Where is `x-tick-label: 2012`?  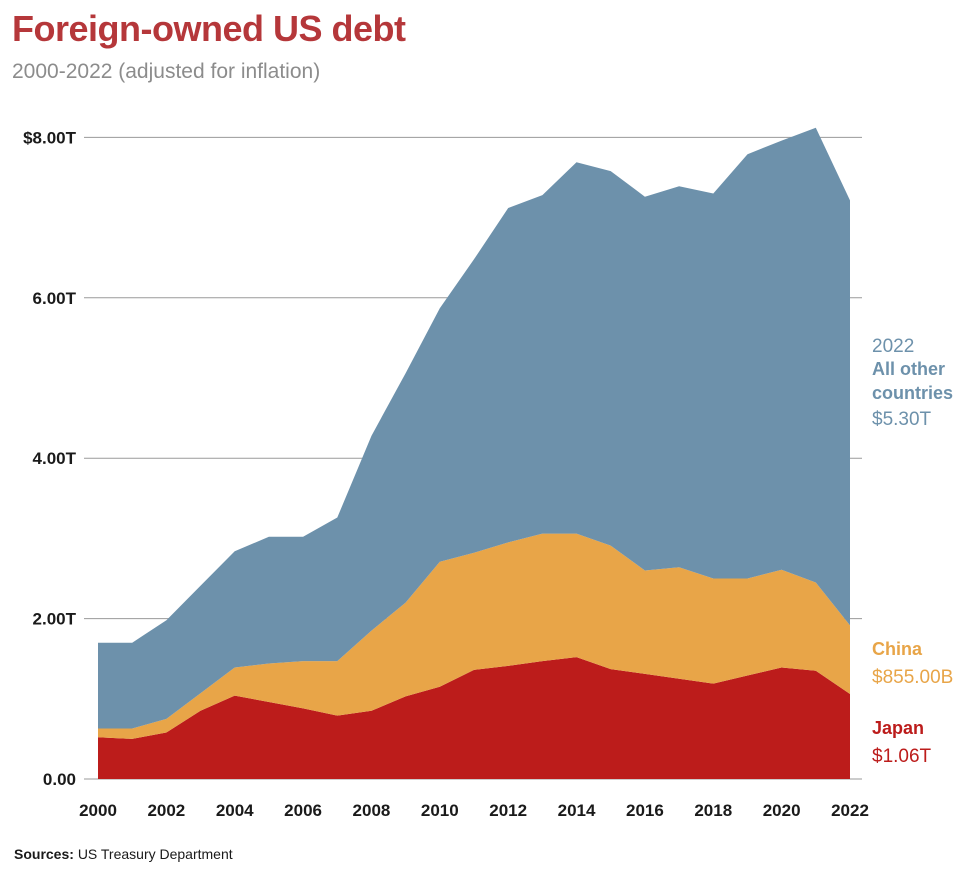 x-tick-label: 2012 is located at coordinates (508, 810).